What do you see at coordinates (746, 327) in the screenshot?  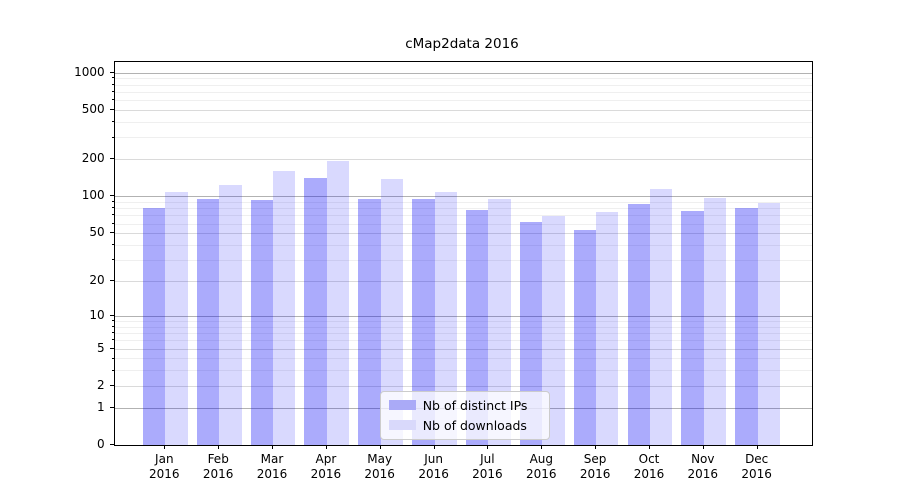 I see `bar-distinct-ips-dec` at bounding box center [746, 327].